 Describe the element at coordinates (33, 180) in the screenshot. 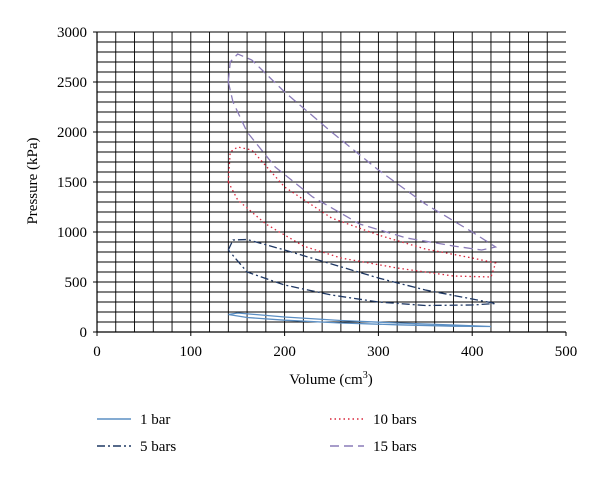

I see `y-axis-title: Pressure (kPa)` at that location.